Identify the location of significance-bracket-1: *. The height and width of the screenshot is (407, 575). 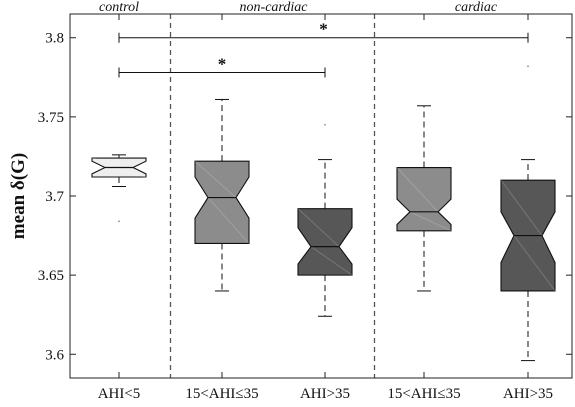
(323, 31).